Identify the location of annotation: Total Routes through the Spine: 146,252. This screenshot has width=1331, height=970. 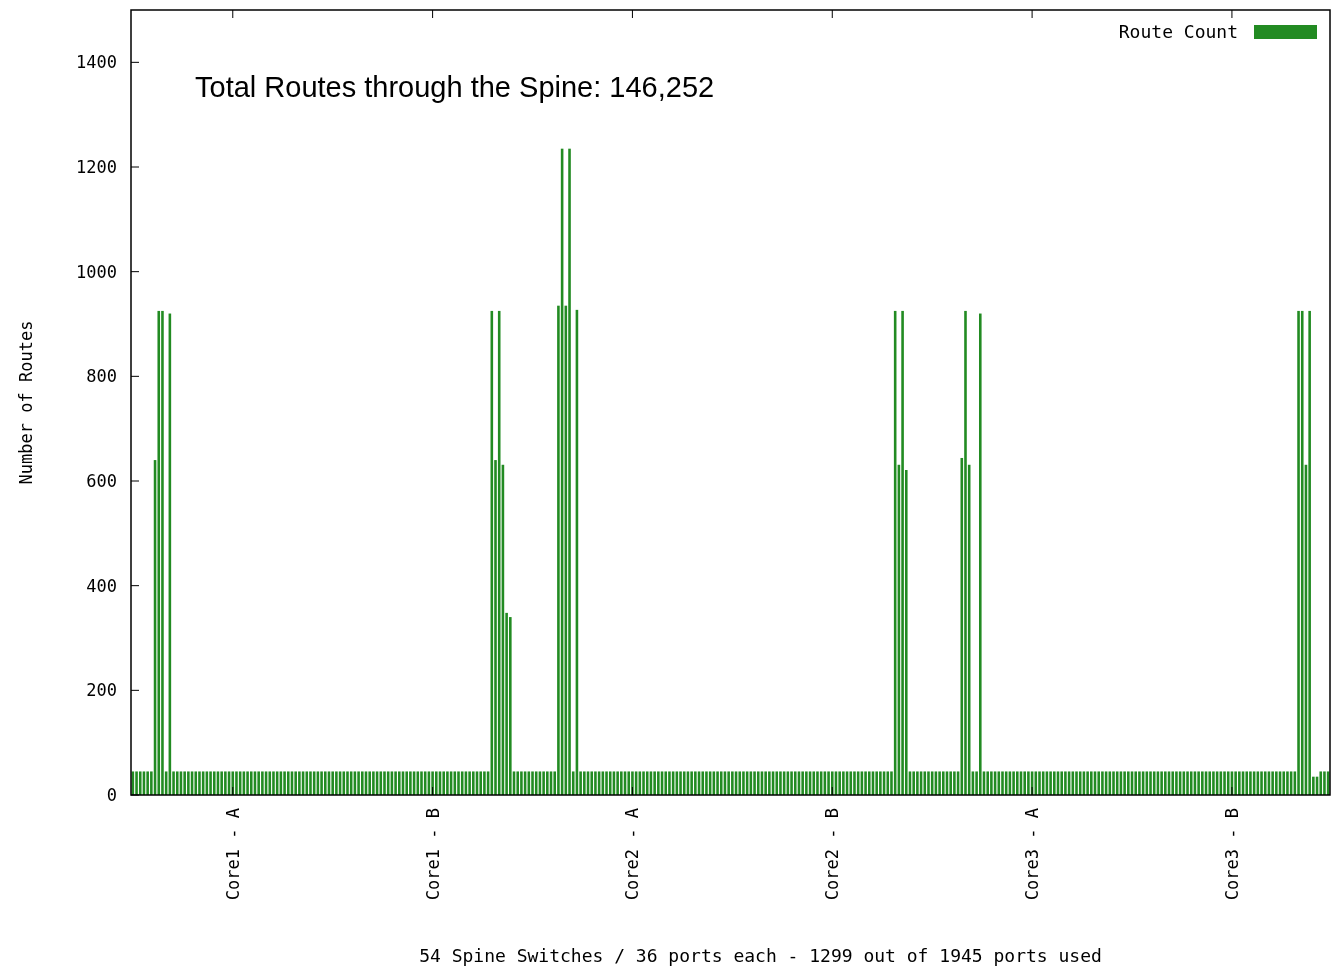
(455, 87).